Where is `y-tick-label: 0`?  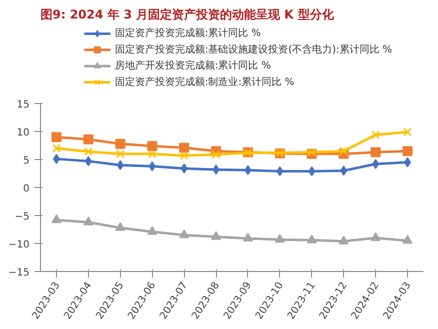
y-tick-label: 0 is located at coordinates (26, 189).